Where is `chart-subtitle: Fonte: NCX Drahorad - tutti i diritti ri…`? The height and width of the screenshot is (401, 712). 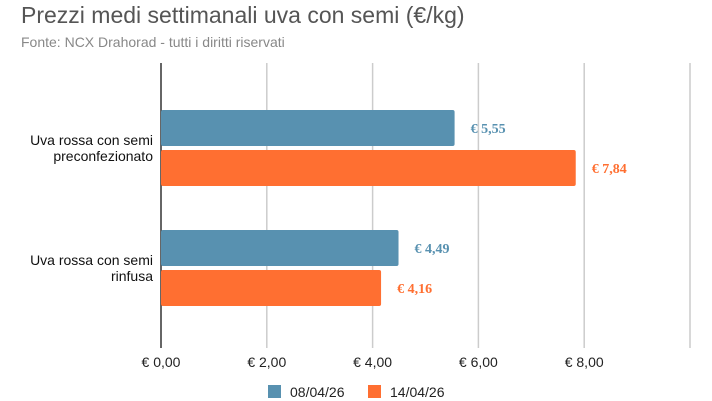
chart-subtitle: Fonte: NCX Drahorad - tutti i diritti ri… is located at coordinates (153, 42).